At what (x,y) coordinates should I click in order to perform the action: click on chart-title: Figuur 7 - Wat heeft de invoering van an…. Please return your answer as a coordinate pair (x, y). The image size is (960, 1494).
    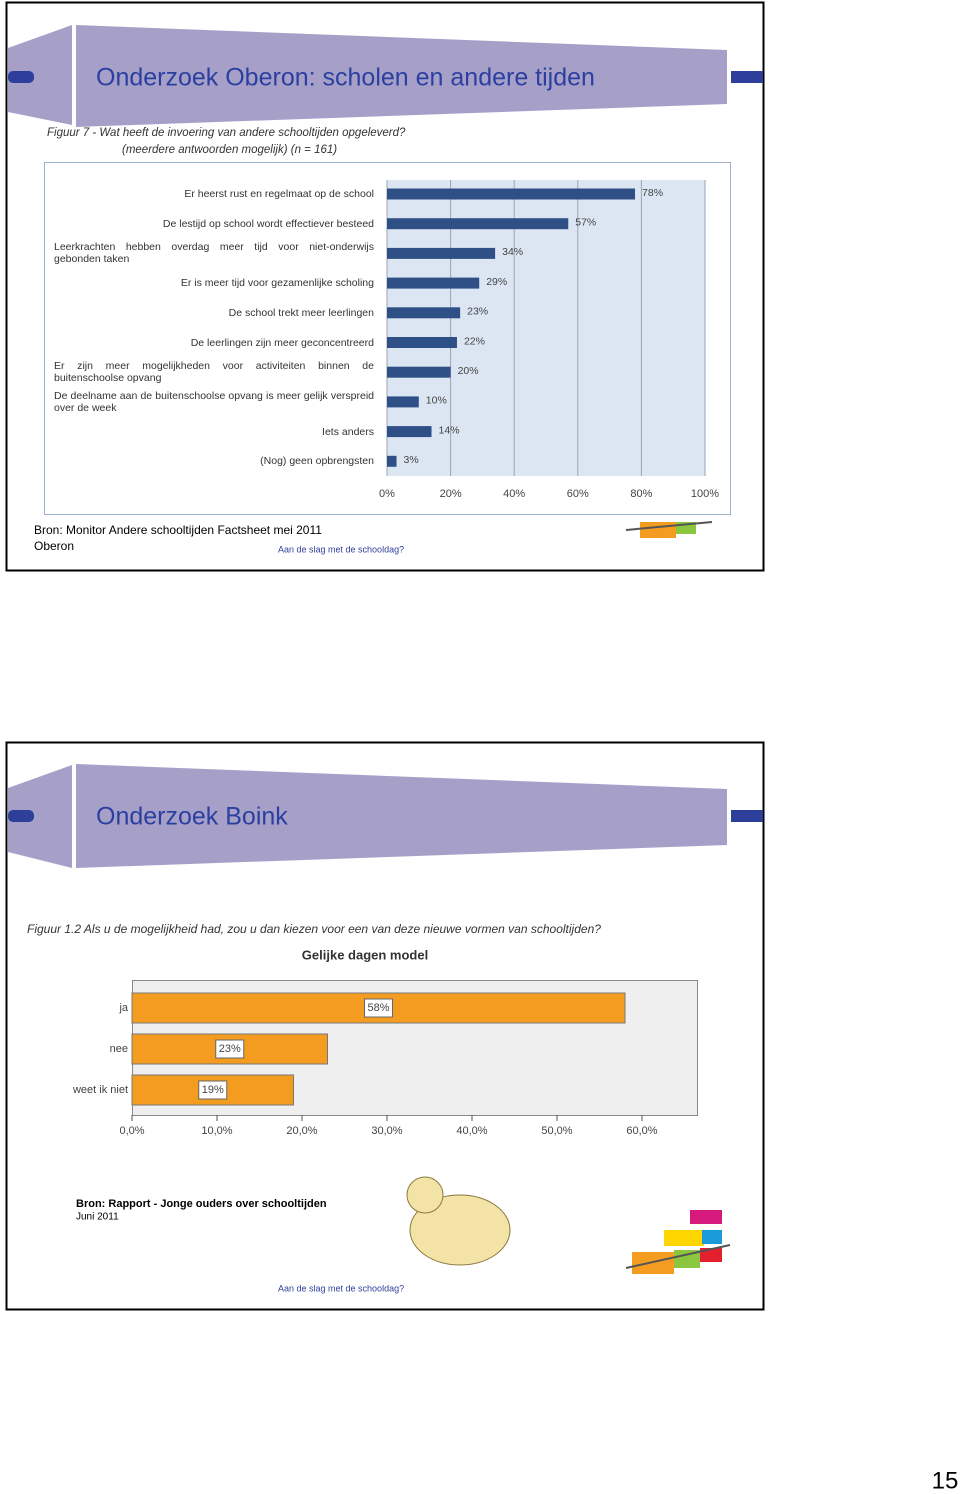
    Looking at the image, I should click on (226, 133).